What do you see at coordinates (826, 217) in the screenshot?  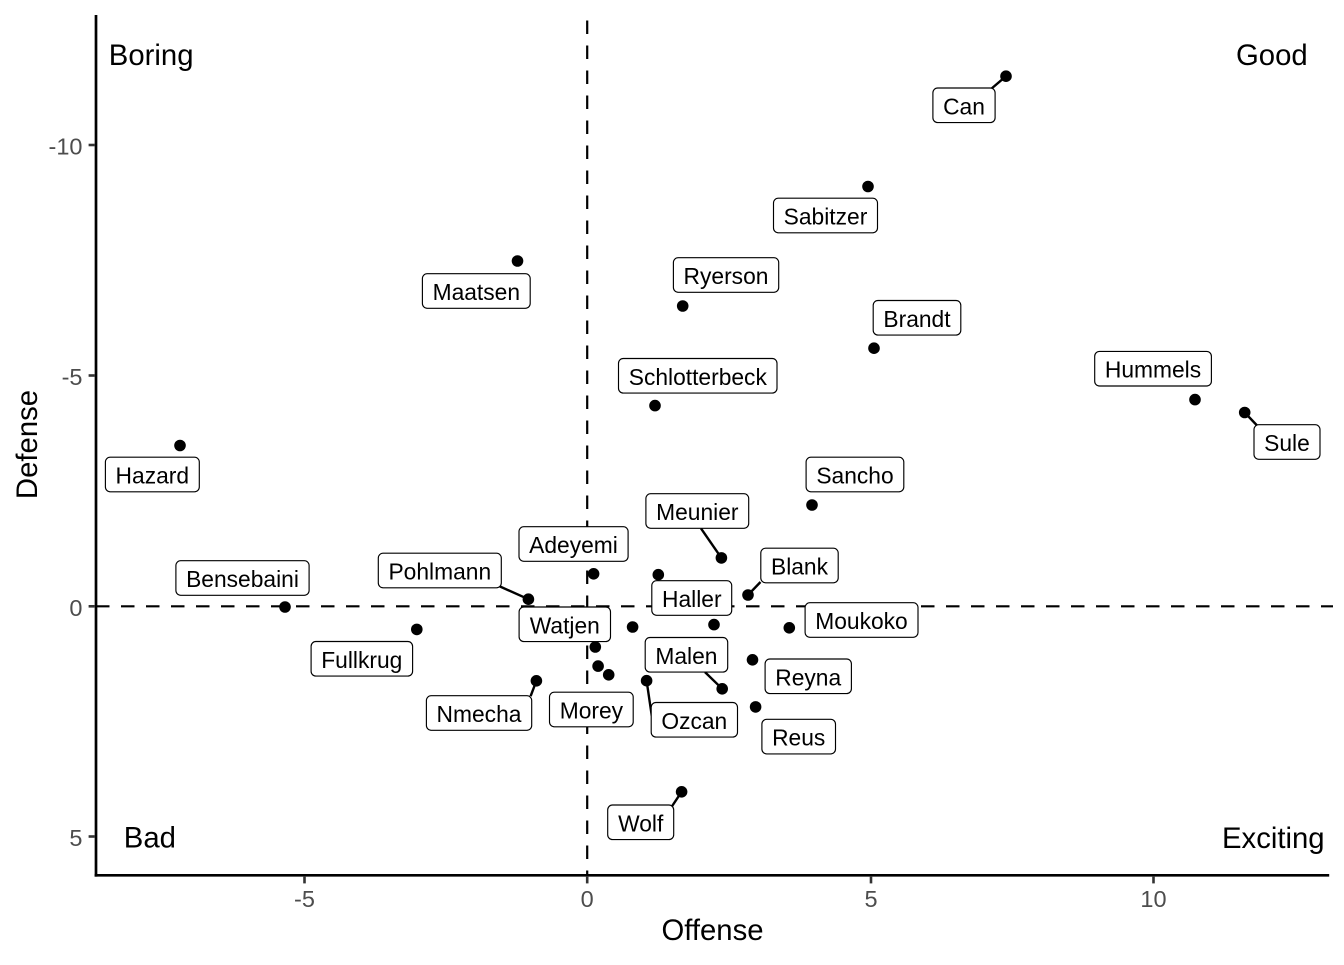 I see `svg-text: Sabitzer` at bounding box center [826, 217].